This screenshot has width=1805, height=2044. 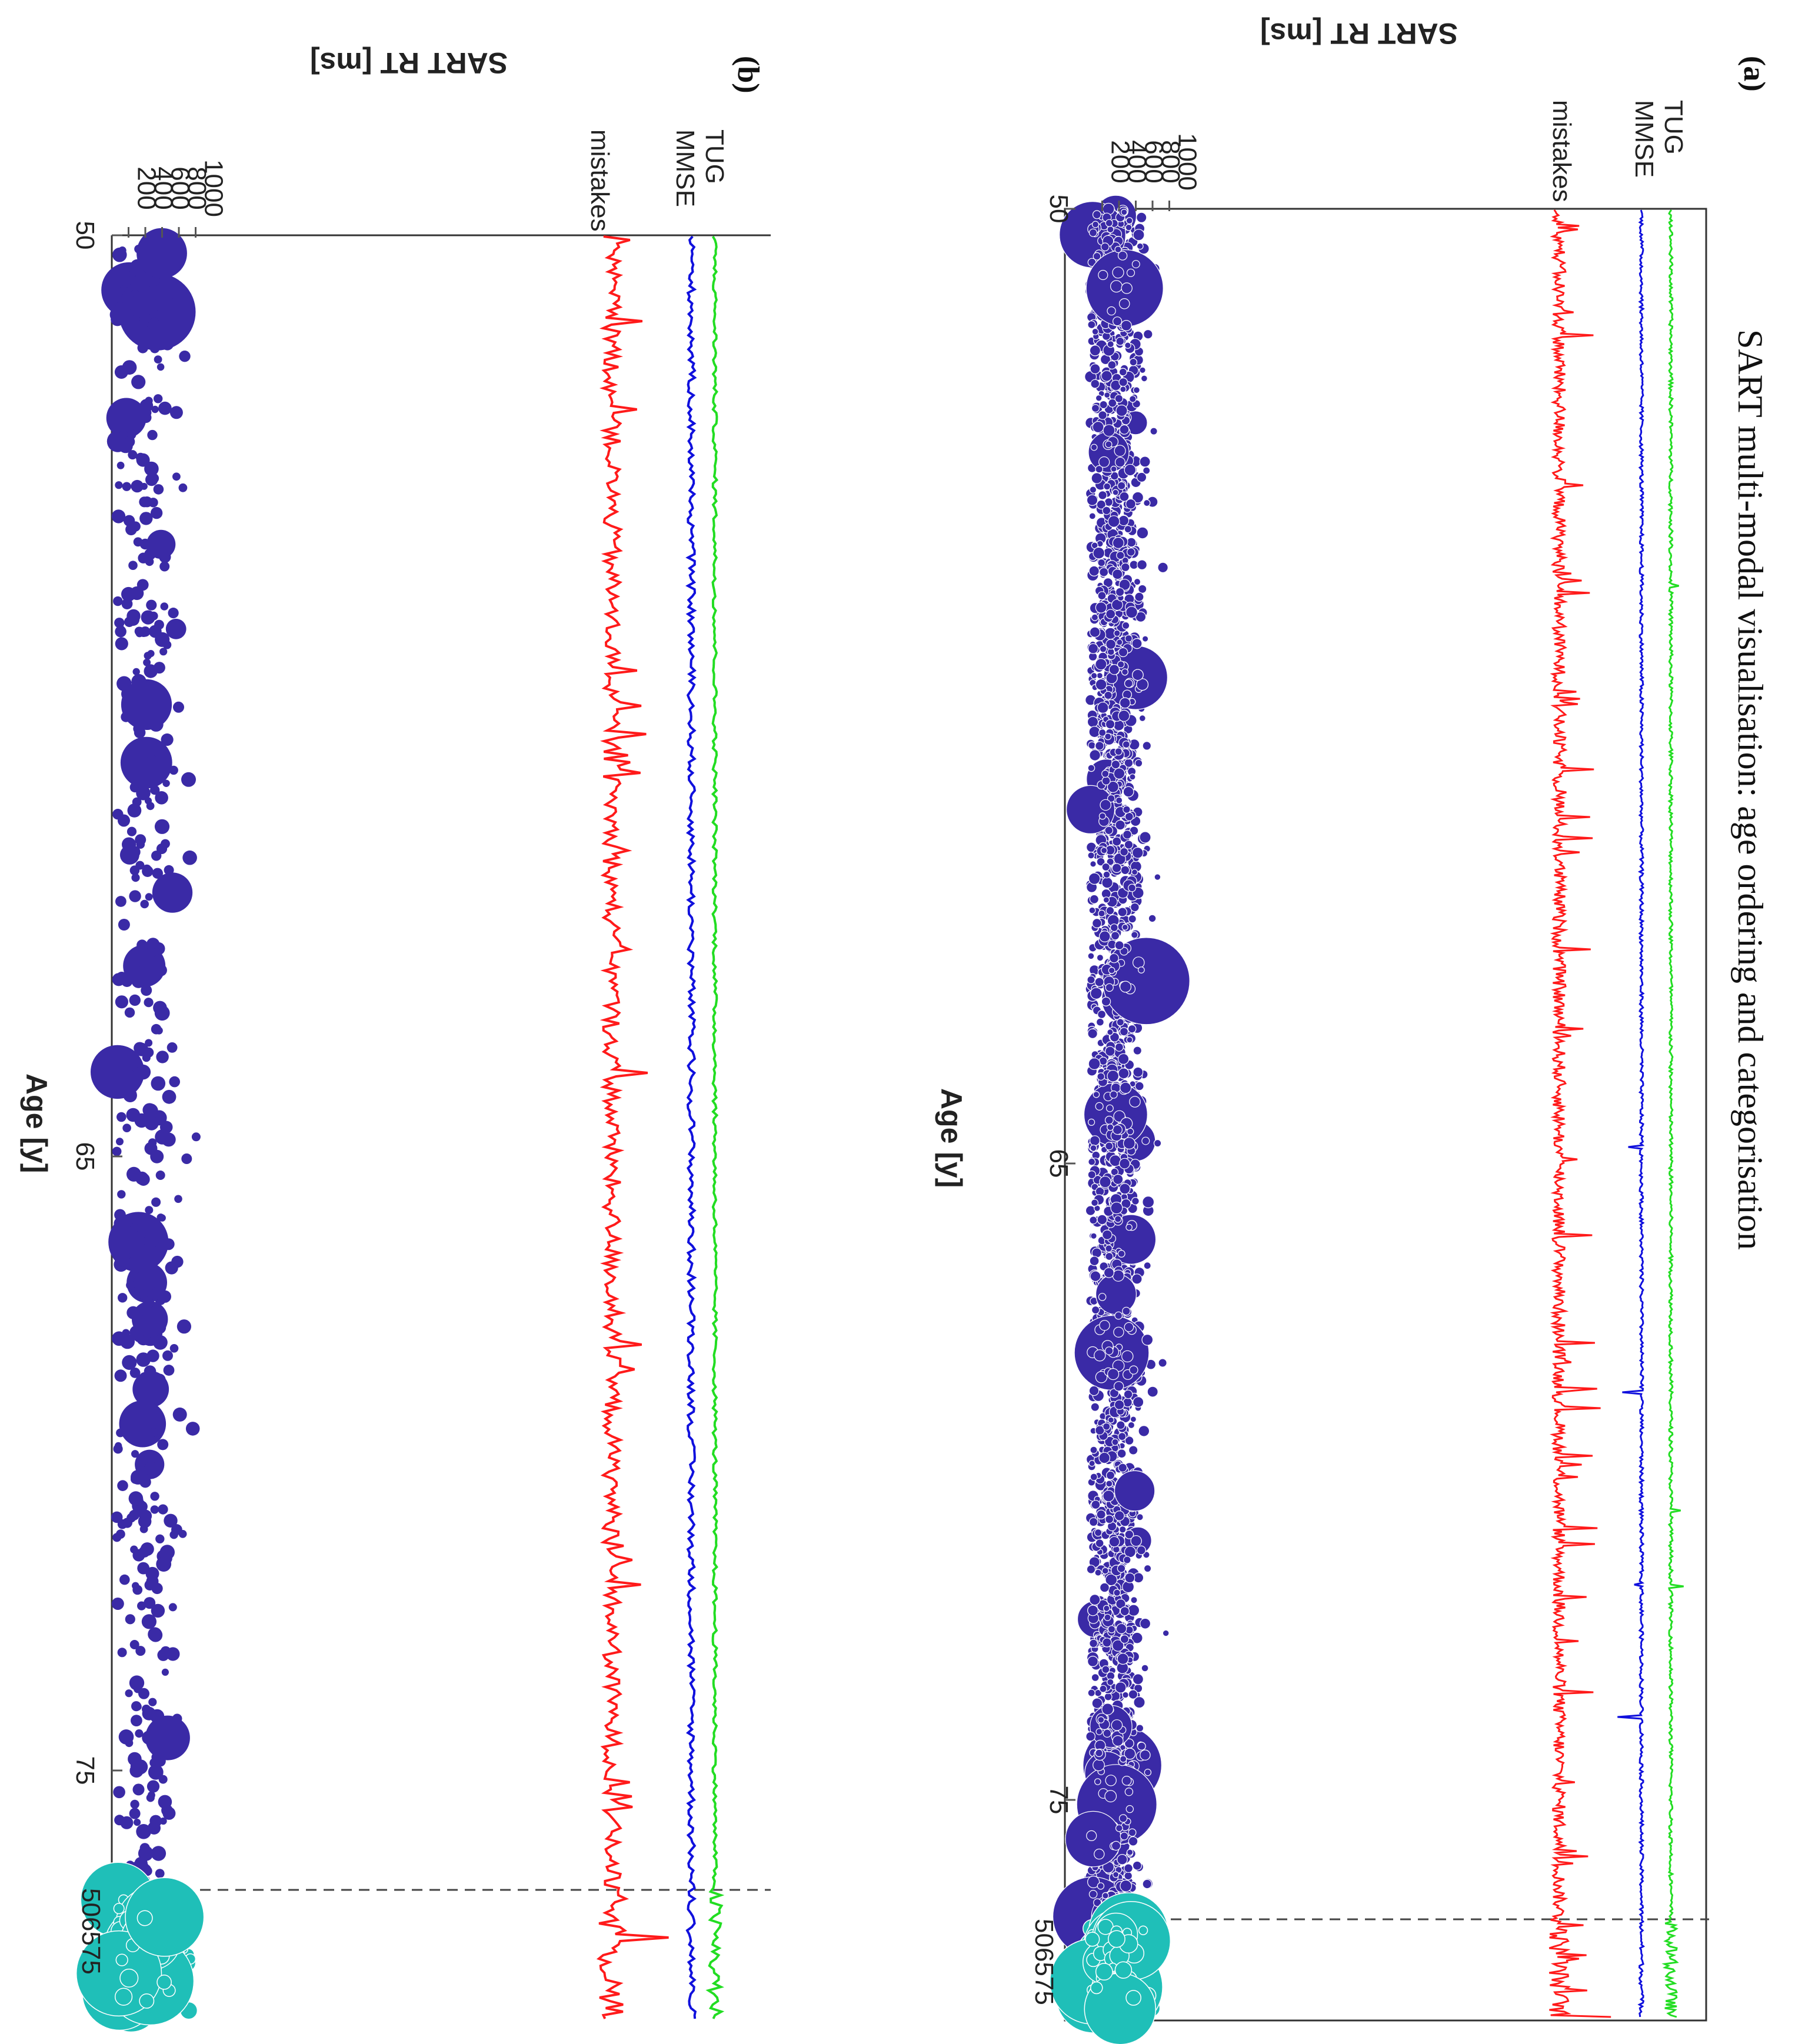 I want to click on age-tick-label: 50, so click(x=1058, y=209).